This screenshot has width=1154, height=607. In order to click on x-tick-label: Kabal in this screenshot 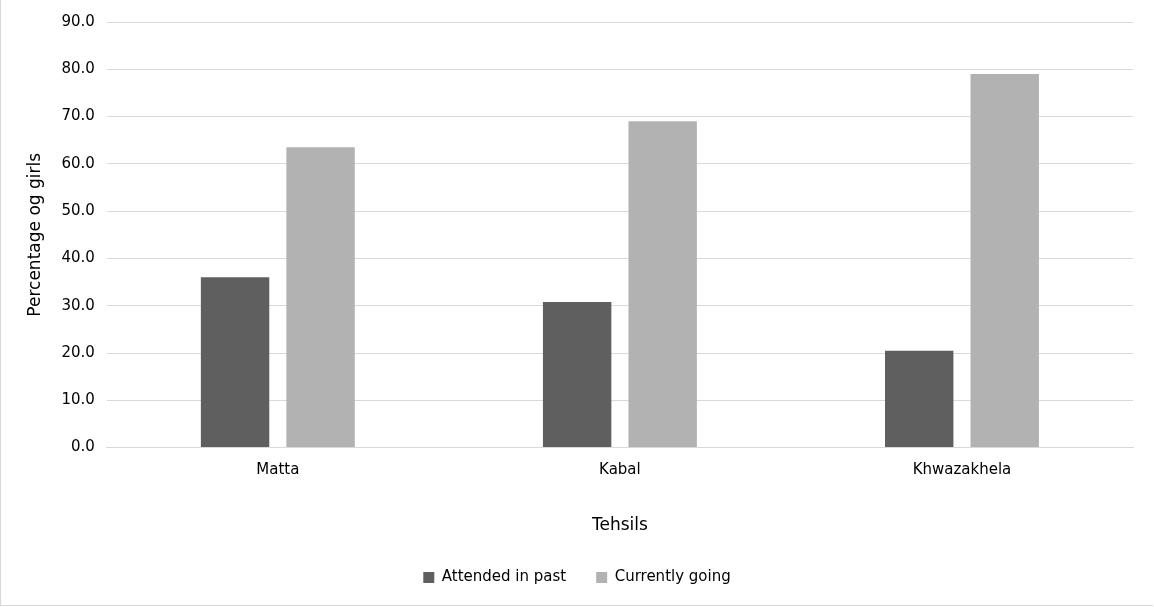, I will do `click(620, 469)`.